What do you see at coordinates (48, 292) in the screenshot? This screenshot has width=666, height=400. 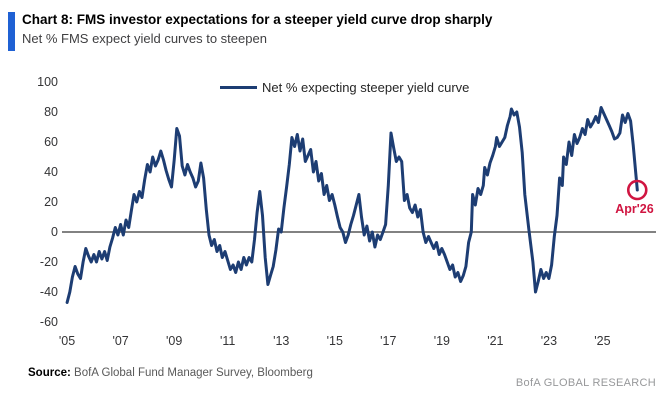 I see `y-tick-label: -40` at bounding box center [48, 292].